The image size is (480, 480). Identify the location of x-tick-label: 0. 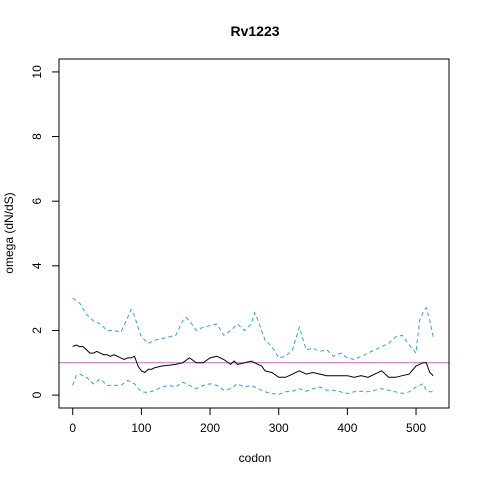
(72, 428).